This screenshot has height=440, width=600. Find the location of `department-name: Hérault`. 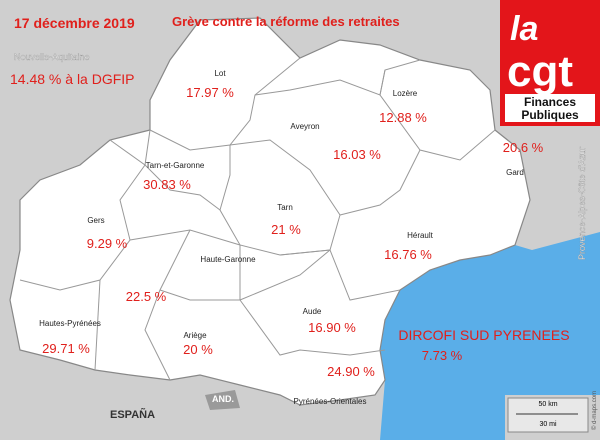

department-name: Hérault is located at coordinates (420, 235).